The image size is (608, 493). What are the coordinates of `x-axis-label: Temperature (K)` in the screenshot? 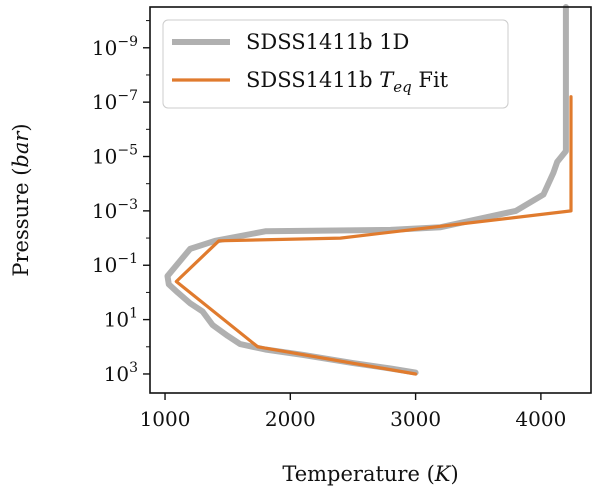 It's located at (370, 474).